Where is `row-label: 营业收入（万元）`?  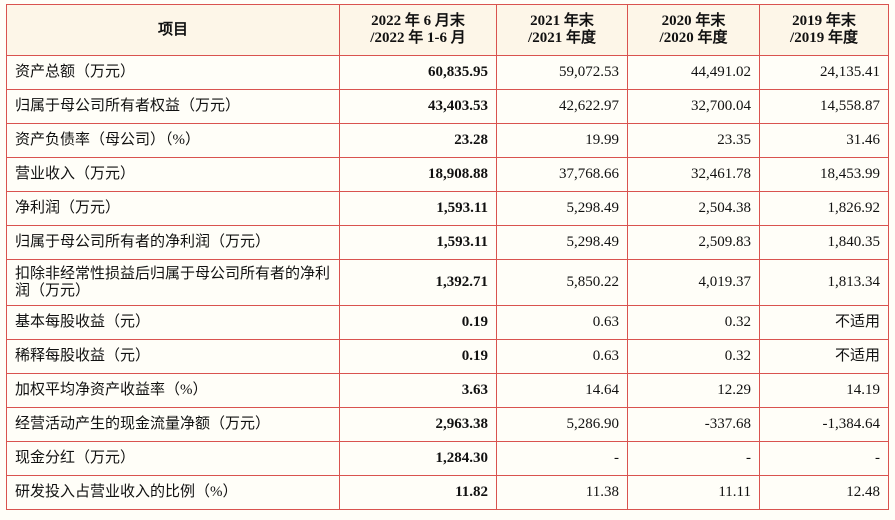
row-label: 营业收入（万元） is located at coordinates (173, 174).